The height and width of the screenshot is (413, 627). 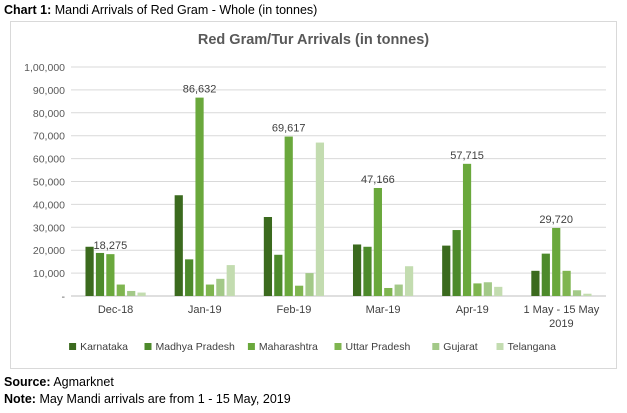 I want to click on source-line: Source: Agmarknet, so click(x=59, y=382).